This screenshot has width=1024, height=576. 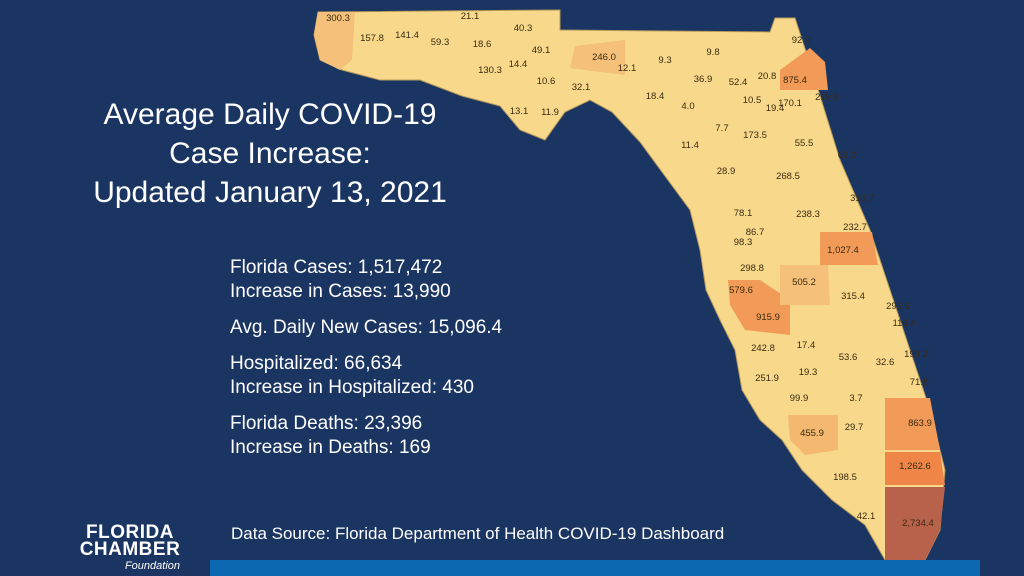 What do you see at coordinates (518, 64) in the screenshot?
I see `county-value-label: 14.4` at bounding box center [518, 64].